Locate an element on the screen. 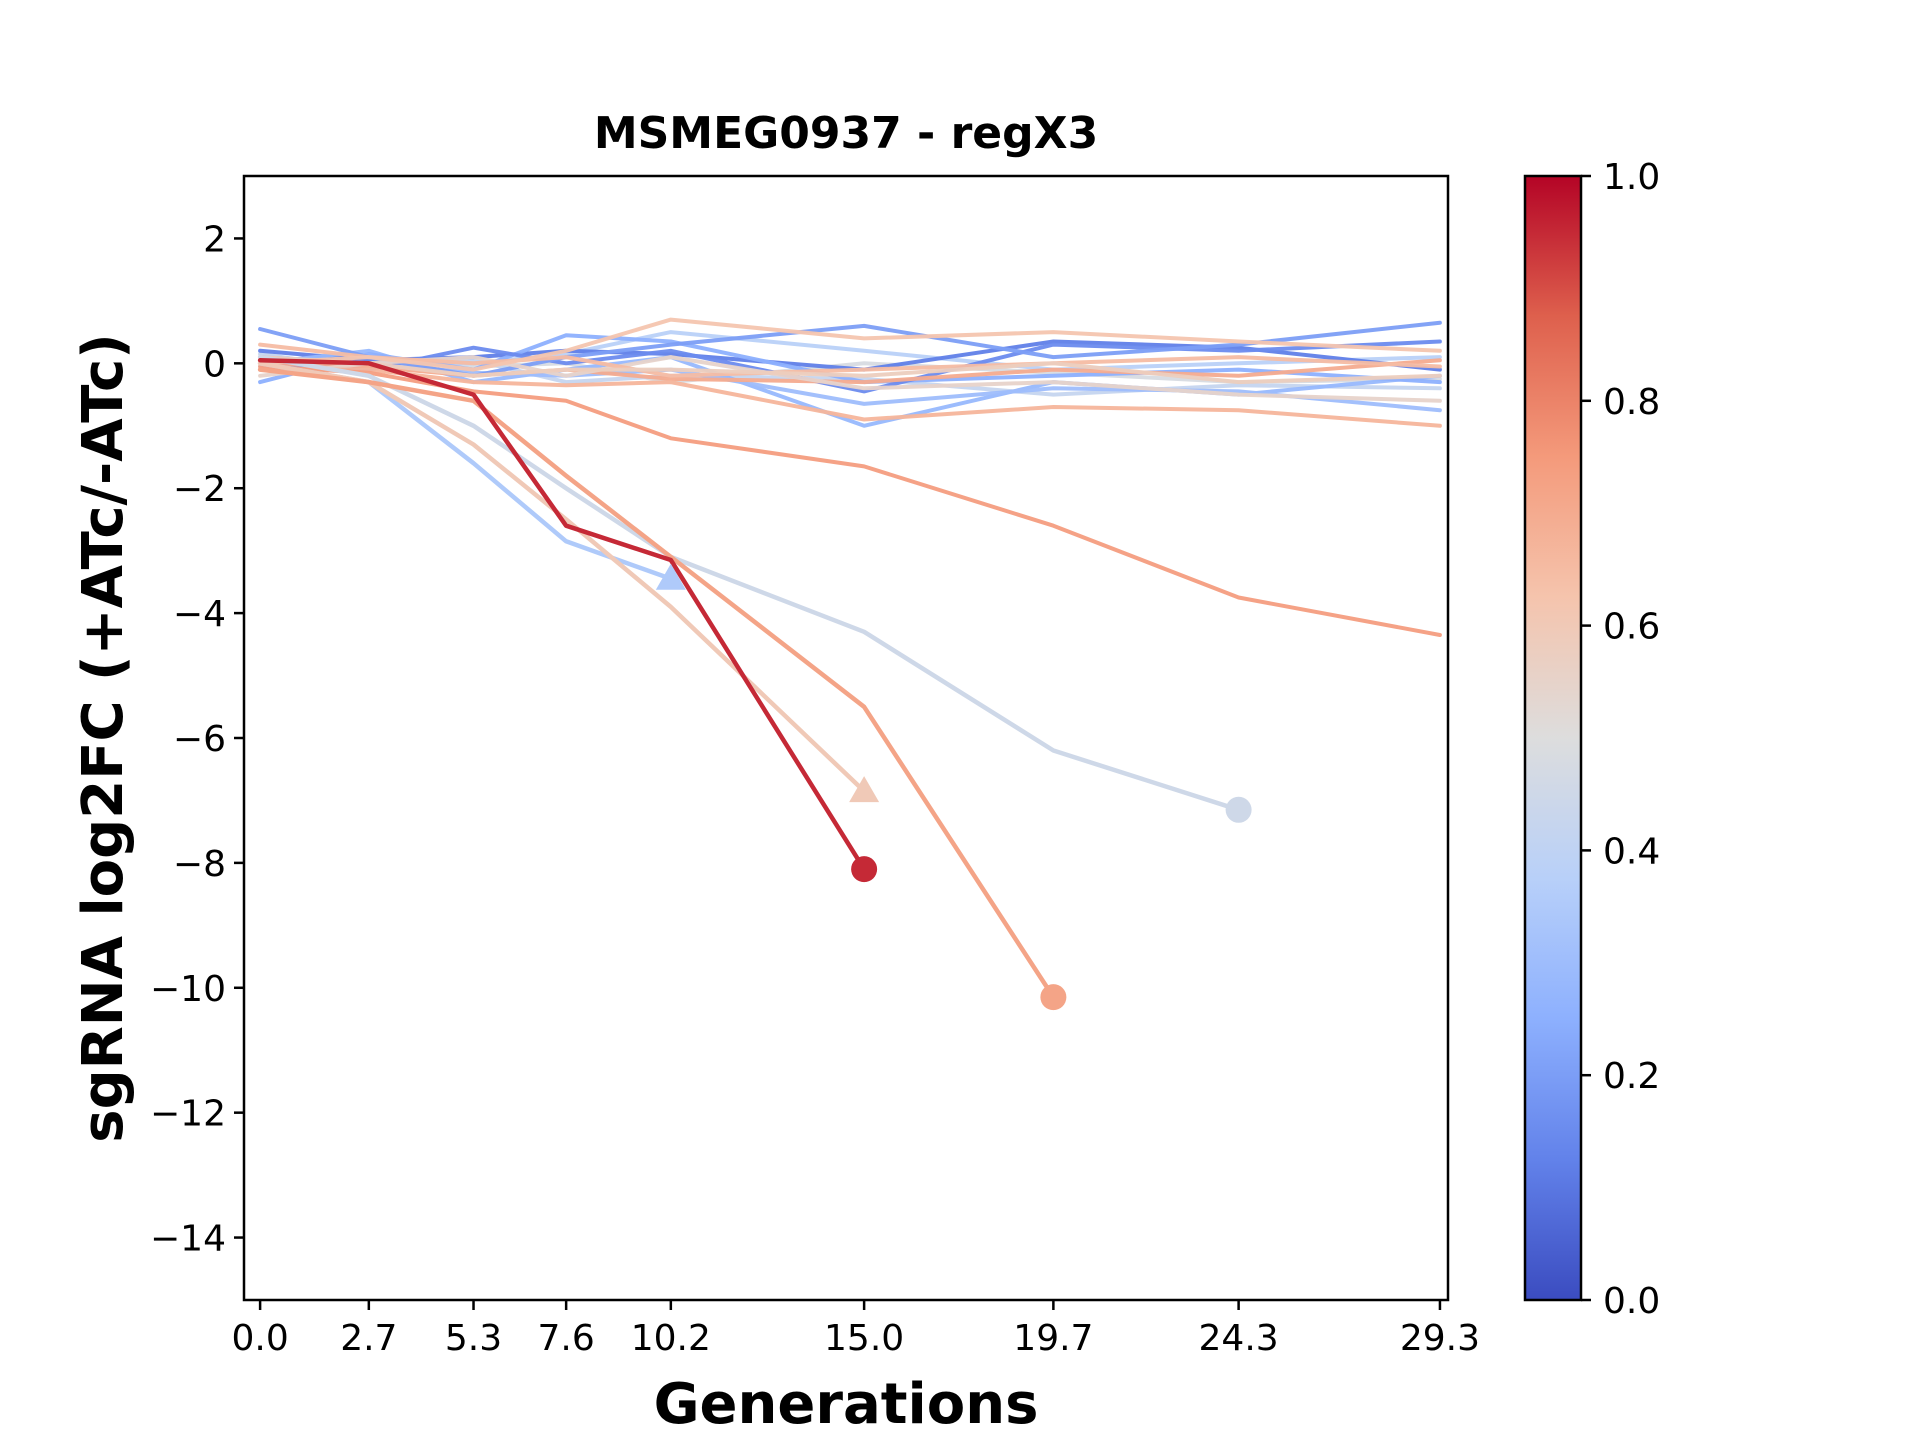  y-axis-ticks: 2 0 −2 −4 −6 −8 −10 −12 −14 is located at coordinates (197, 739).